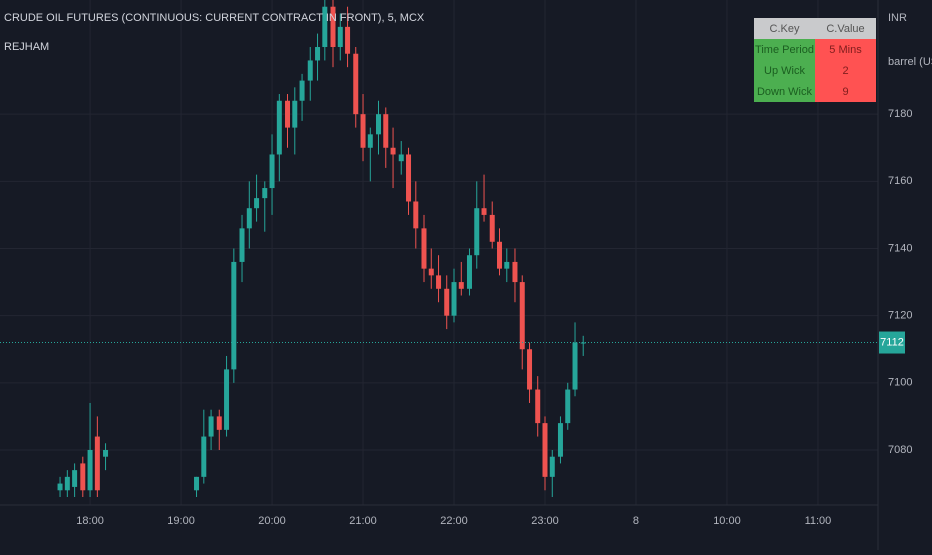  I want to click on currency: INR, so click(897, 18).